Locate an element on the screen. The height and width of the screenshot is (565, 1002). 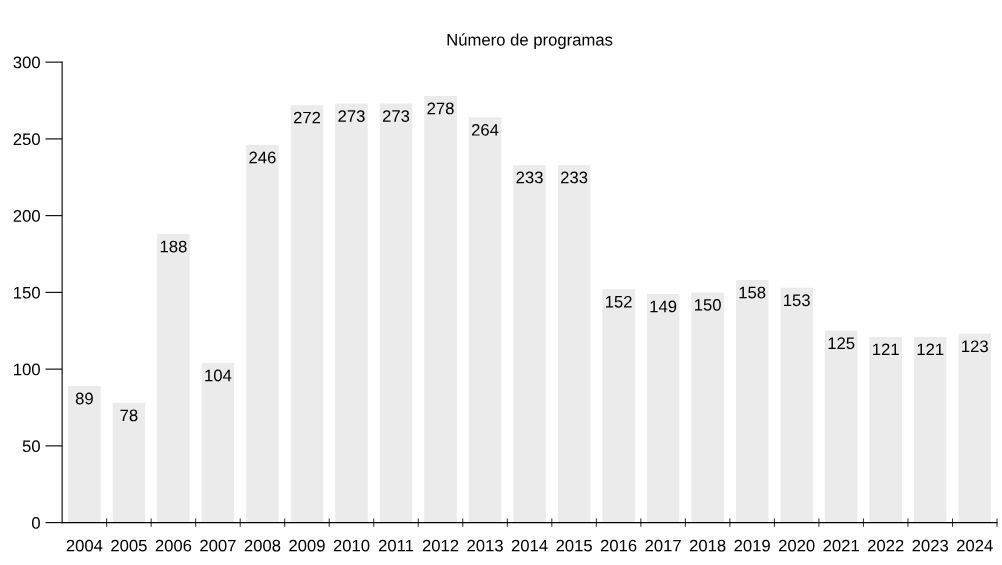
x-tick-label: 2014 is located at coordinates (529, 545).